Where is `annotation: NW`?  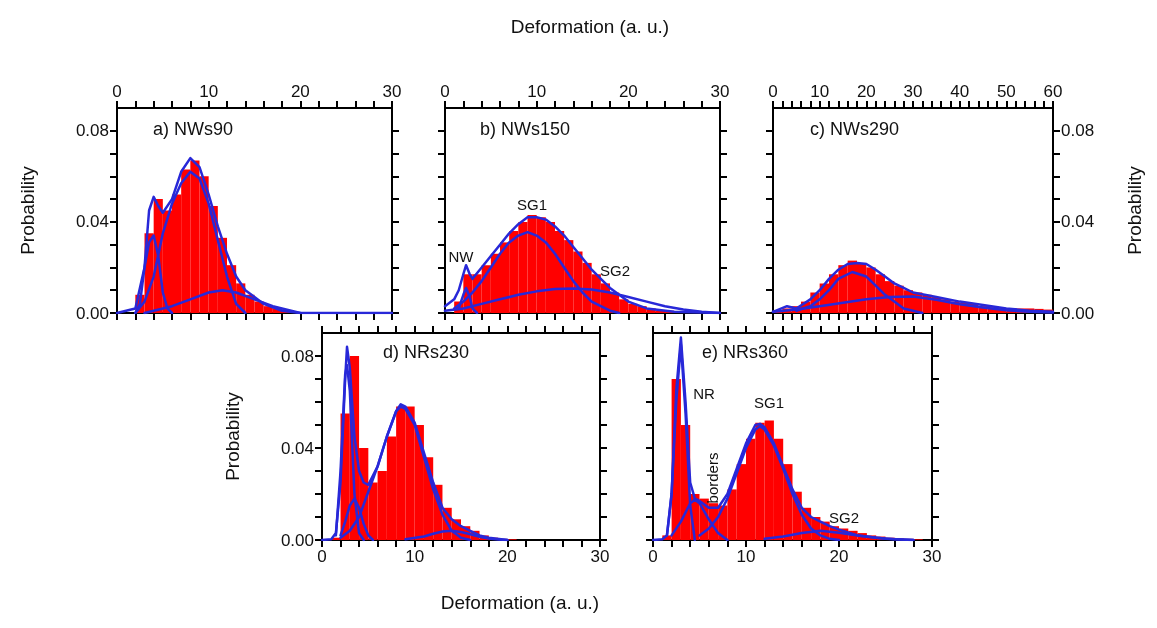
annotation: NW is located at coordinates (461, 256).